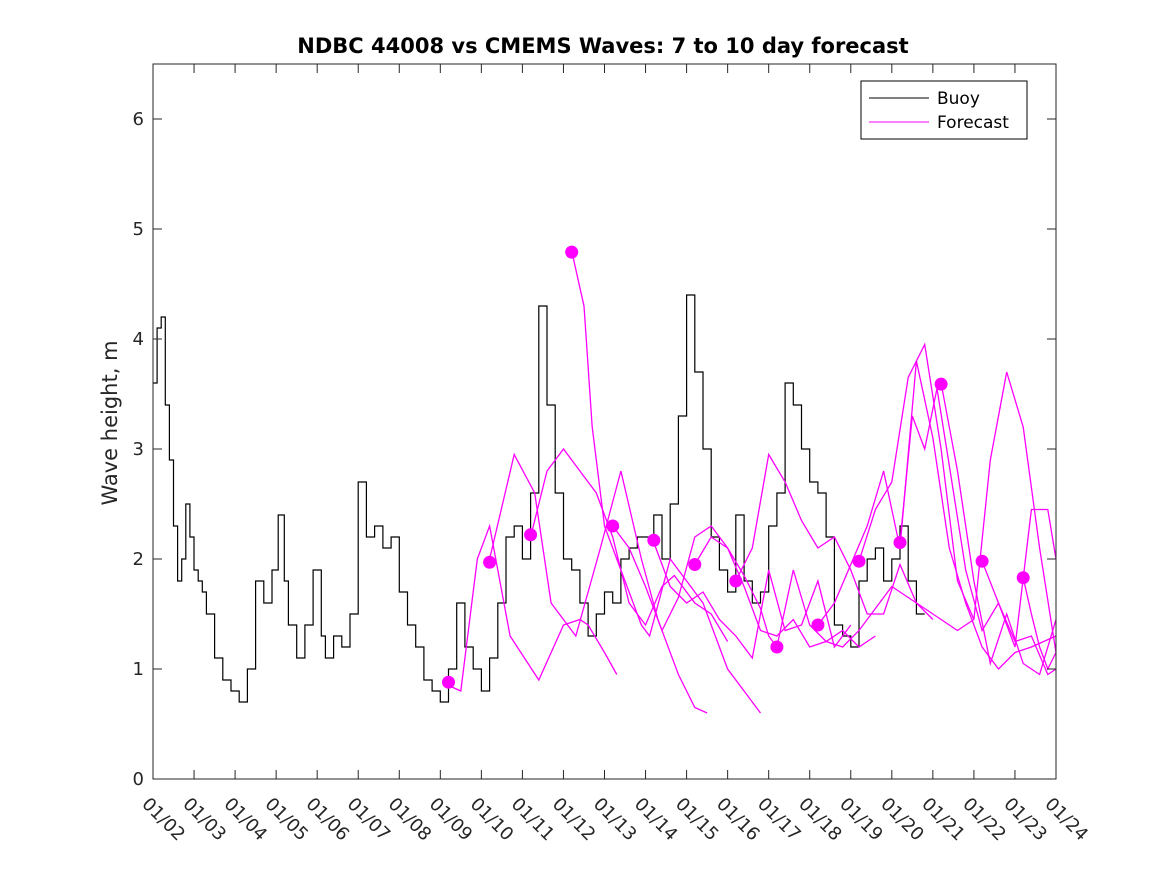 Image resolution: width=1167 pixels, height=875 pixels. Describe the element at coordinates (138, 779) in the screenshot. I see `y-tick-label: 0` at that location.